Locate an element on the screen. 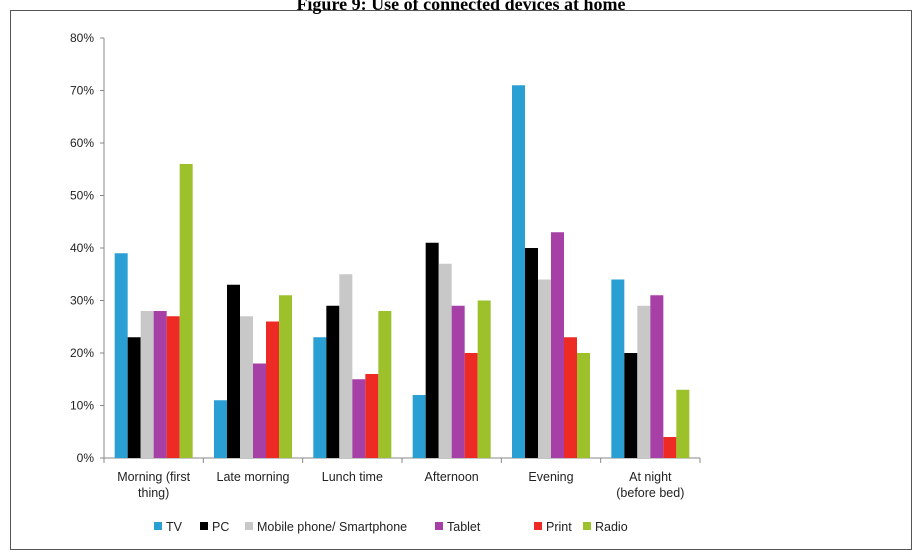  y-tick-label: 30% is located at coordinates (82, 301).